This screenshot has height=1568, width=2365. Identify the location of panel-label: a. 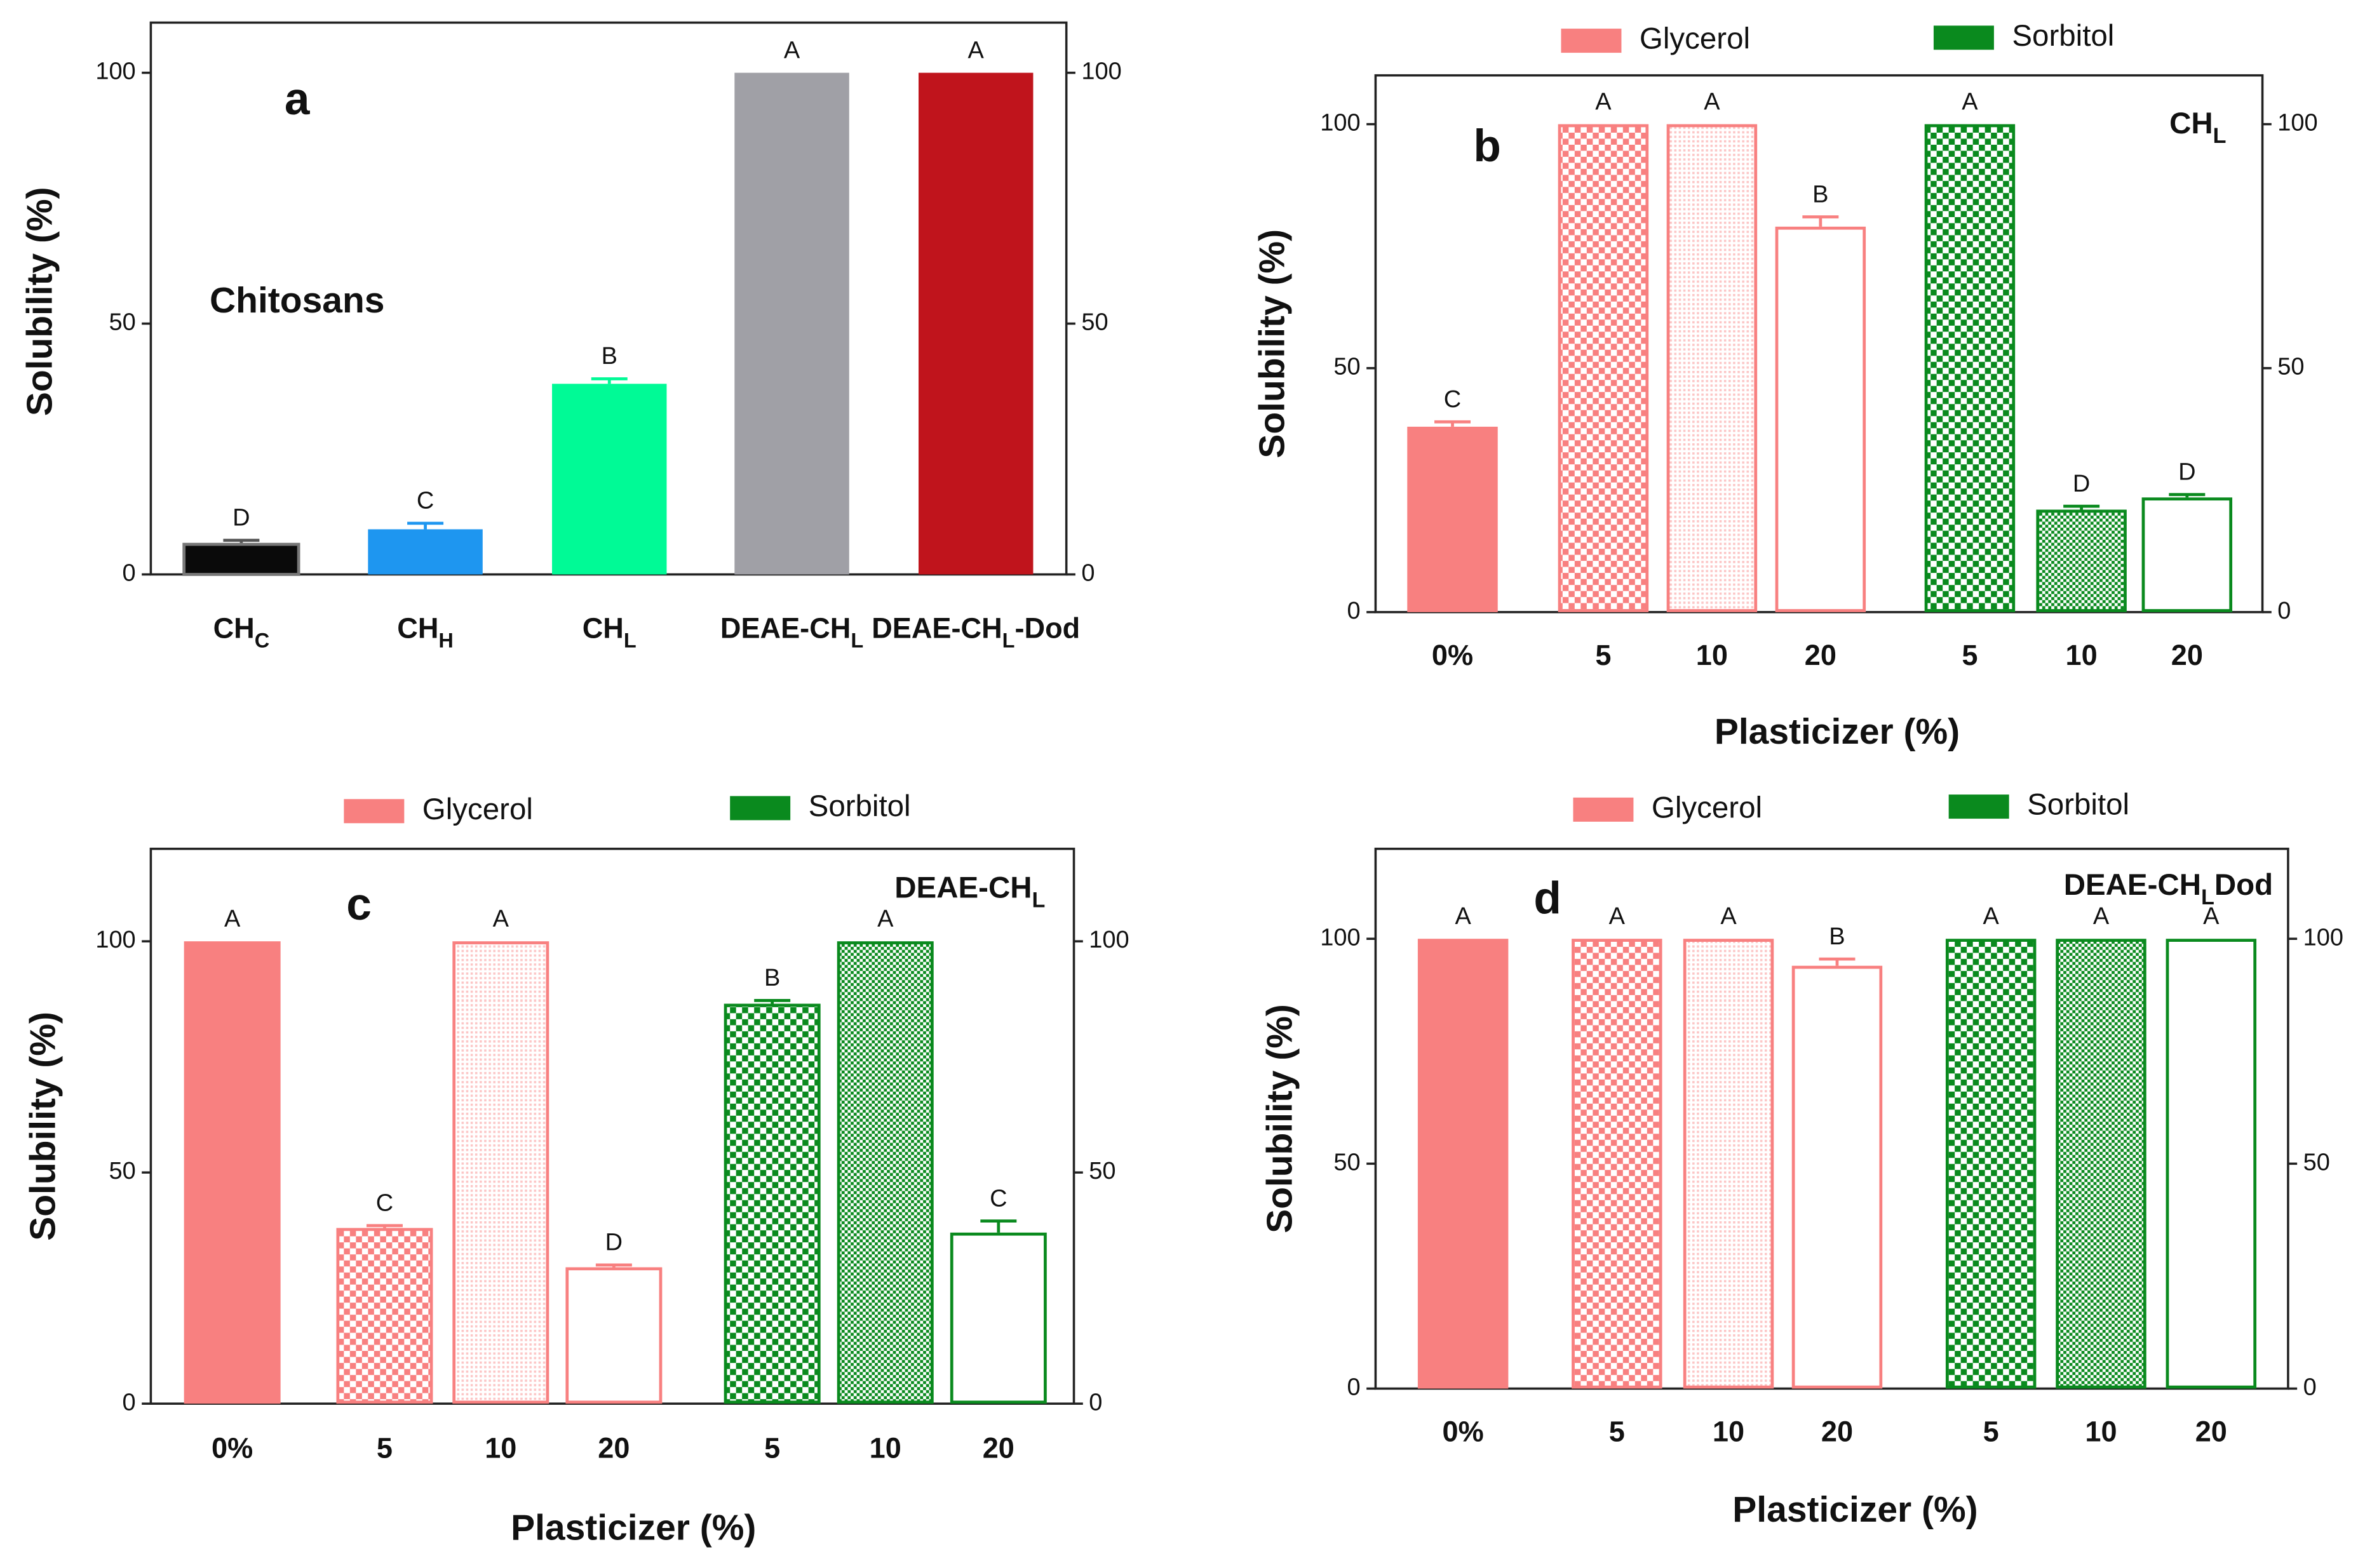
(298, 99).